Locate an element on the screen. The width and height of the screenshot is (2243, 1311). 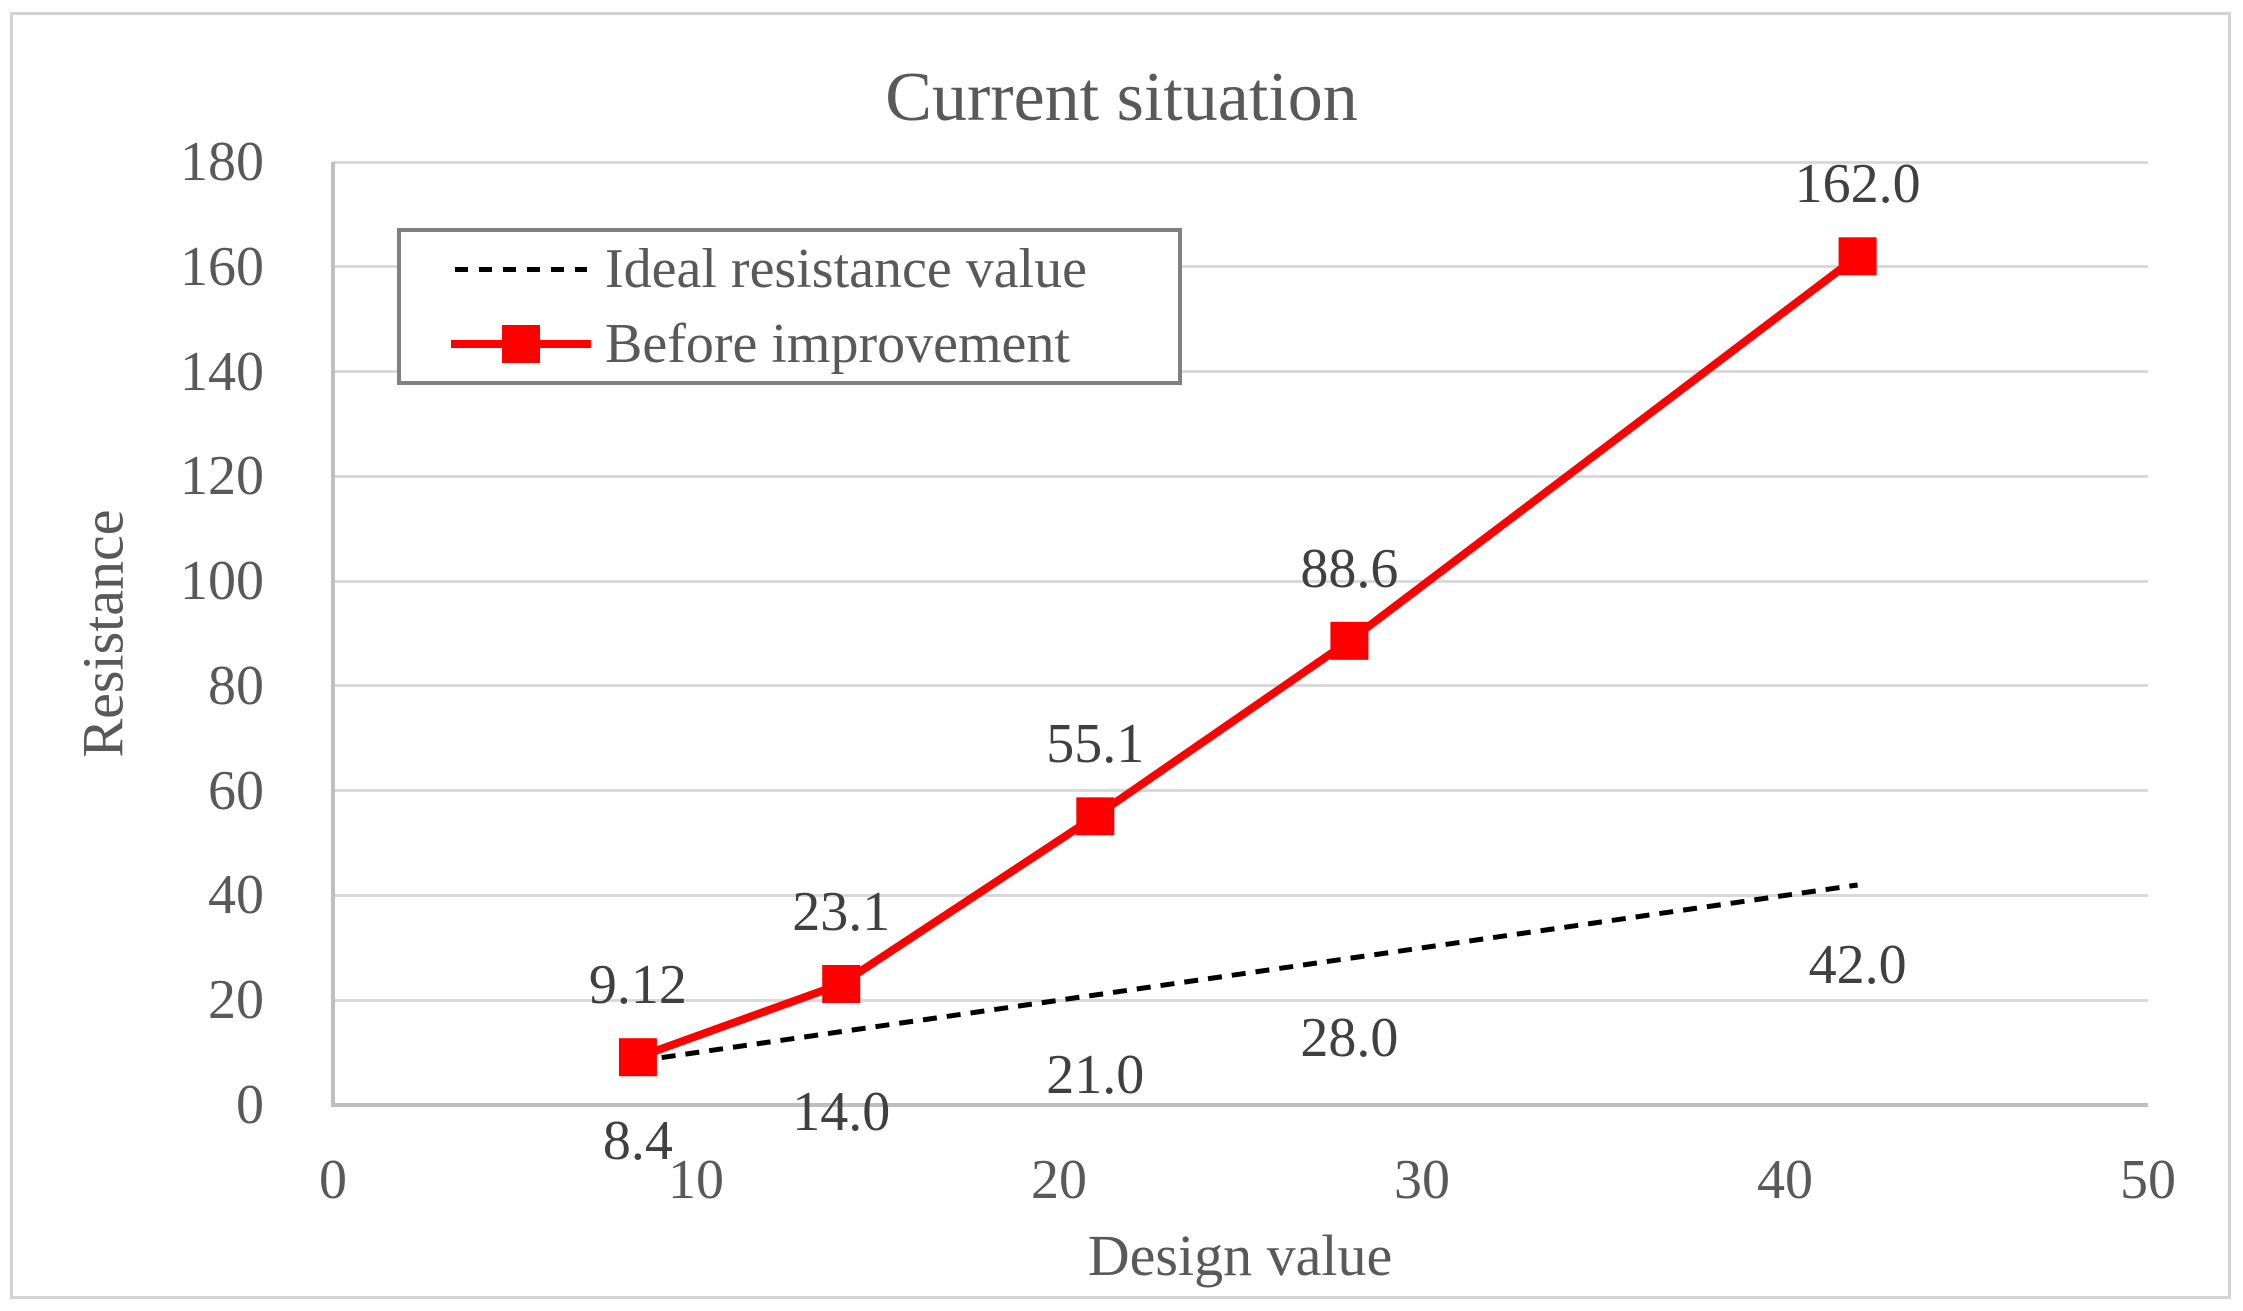
x-axis-title: Design value is located at coordinates (1240, 1255).